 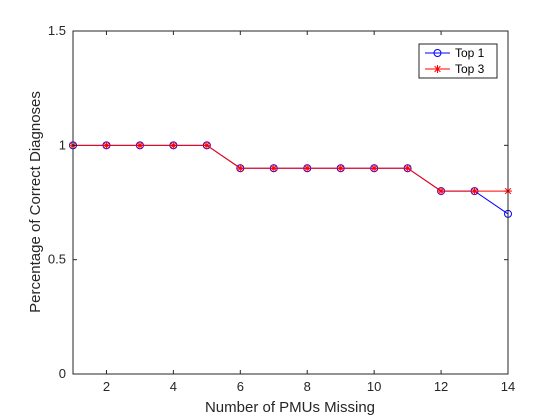 What do you see at coordinates (57, 259) in the screenshot?
I see `y-tick-label: 0.5` at bounding box center [57, 259].